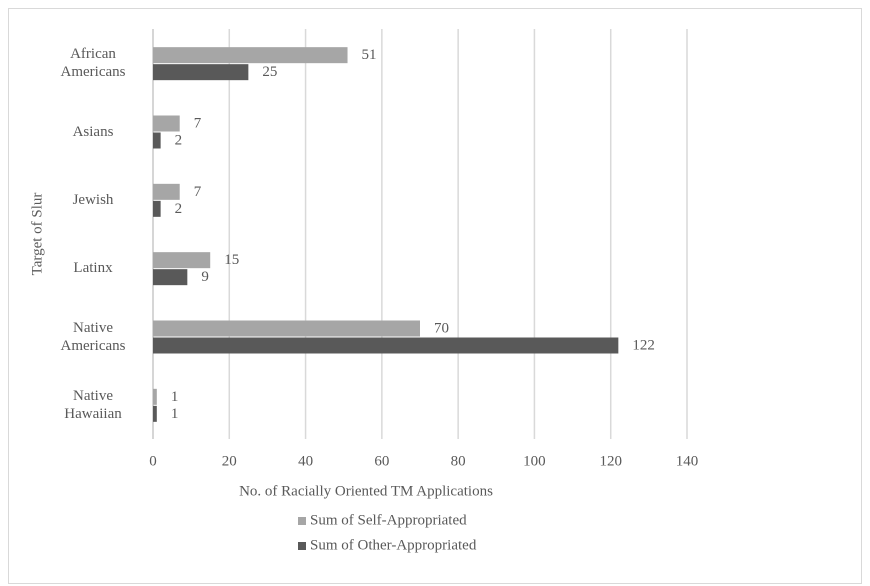  Describe the element at coordinates (366, 491) in the screenshot. I see `x-axis-title: No. of Racially Oriented TM Applications` at that location.